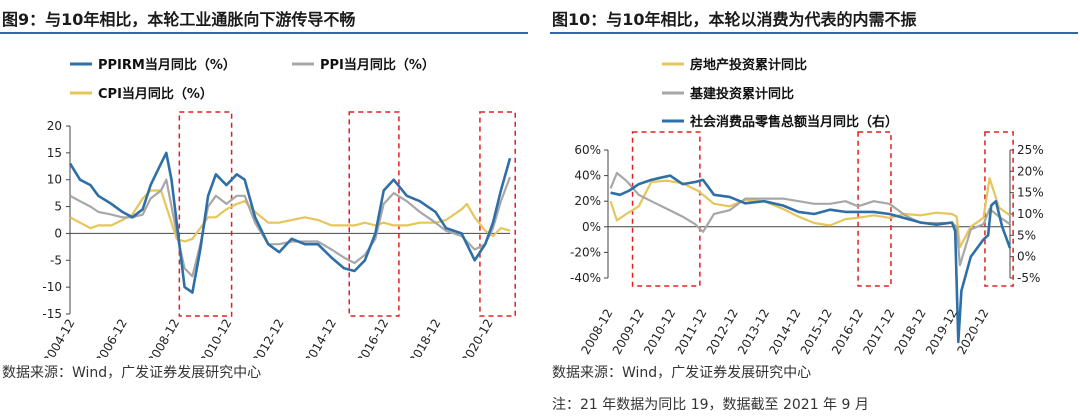 The height and width of the screenshot is (419, 1080). I want to click on y-tick-label-2: 10, so click(54, 180).